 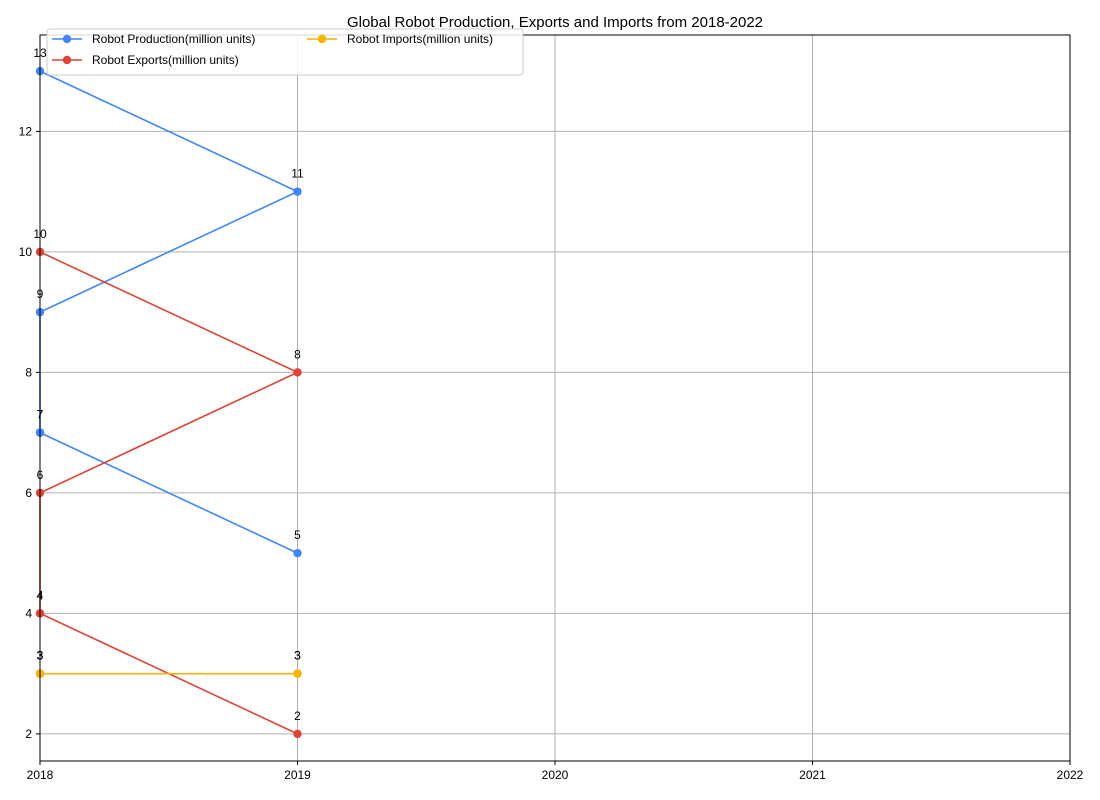 I want to click on legend-label: Robot Imports(million units), so click(x=420, y=39).